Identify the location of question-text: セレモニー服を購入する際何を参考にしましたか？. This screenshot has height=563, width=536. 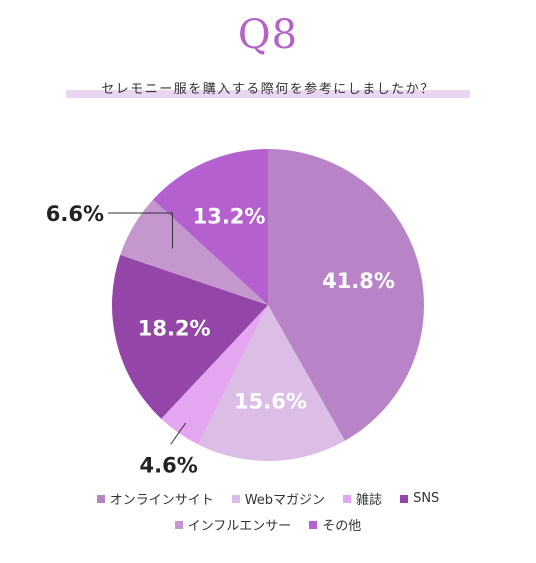
(268, 89).